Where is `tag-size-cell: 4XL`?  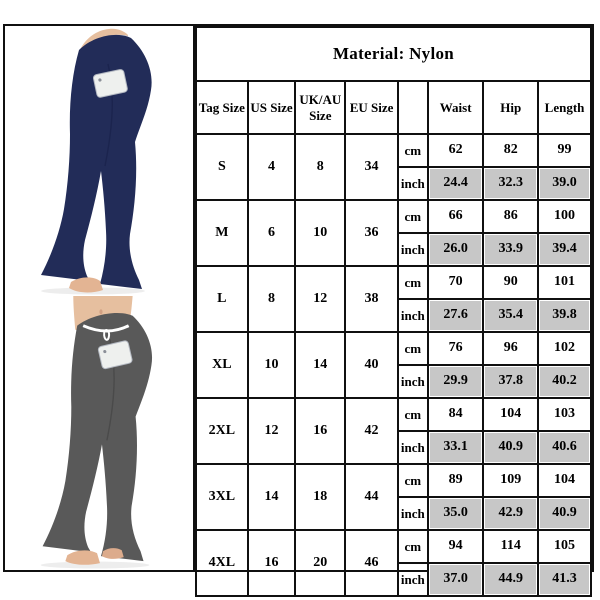
tag-size-cell: 4XL is located at coordinates (222, 563).